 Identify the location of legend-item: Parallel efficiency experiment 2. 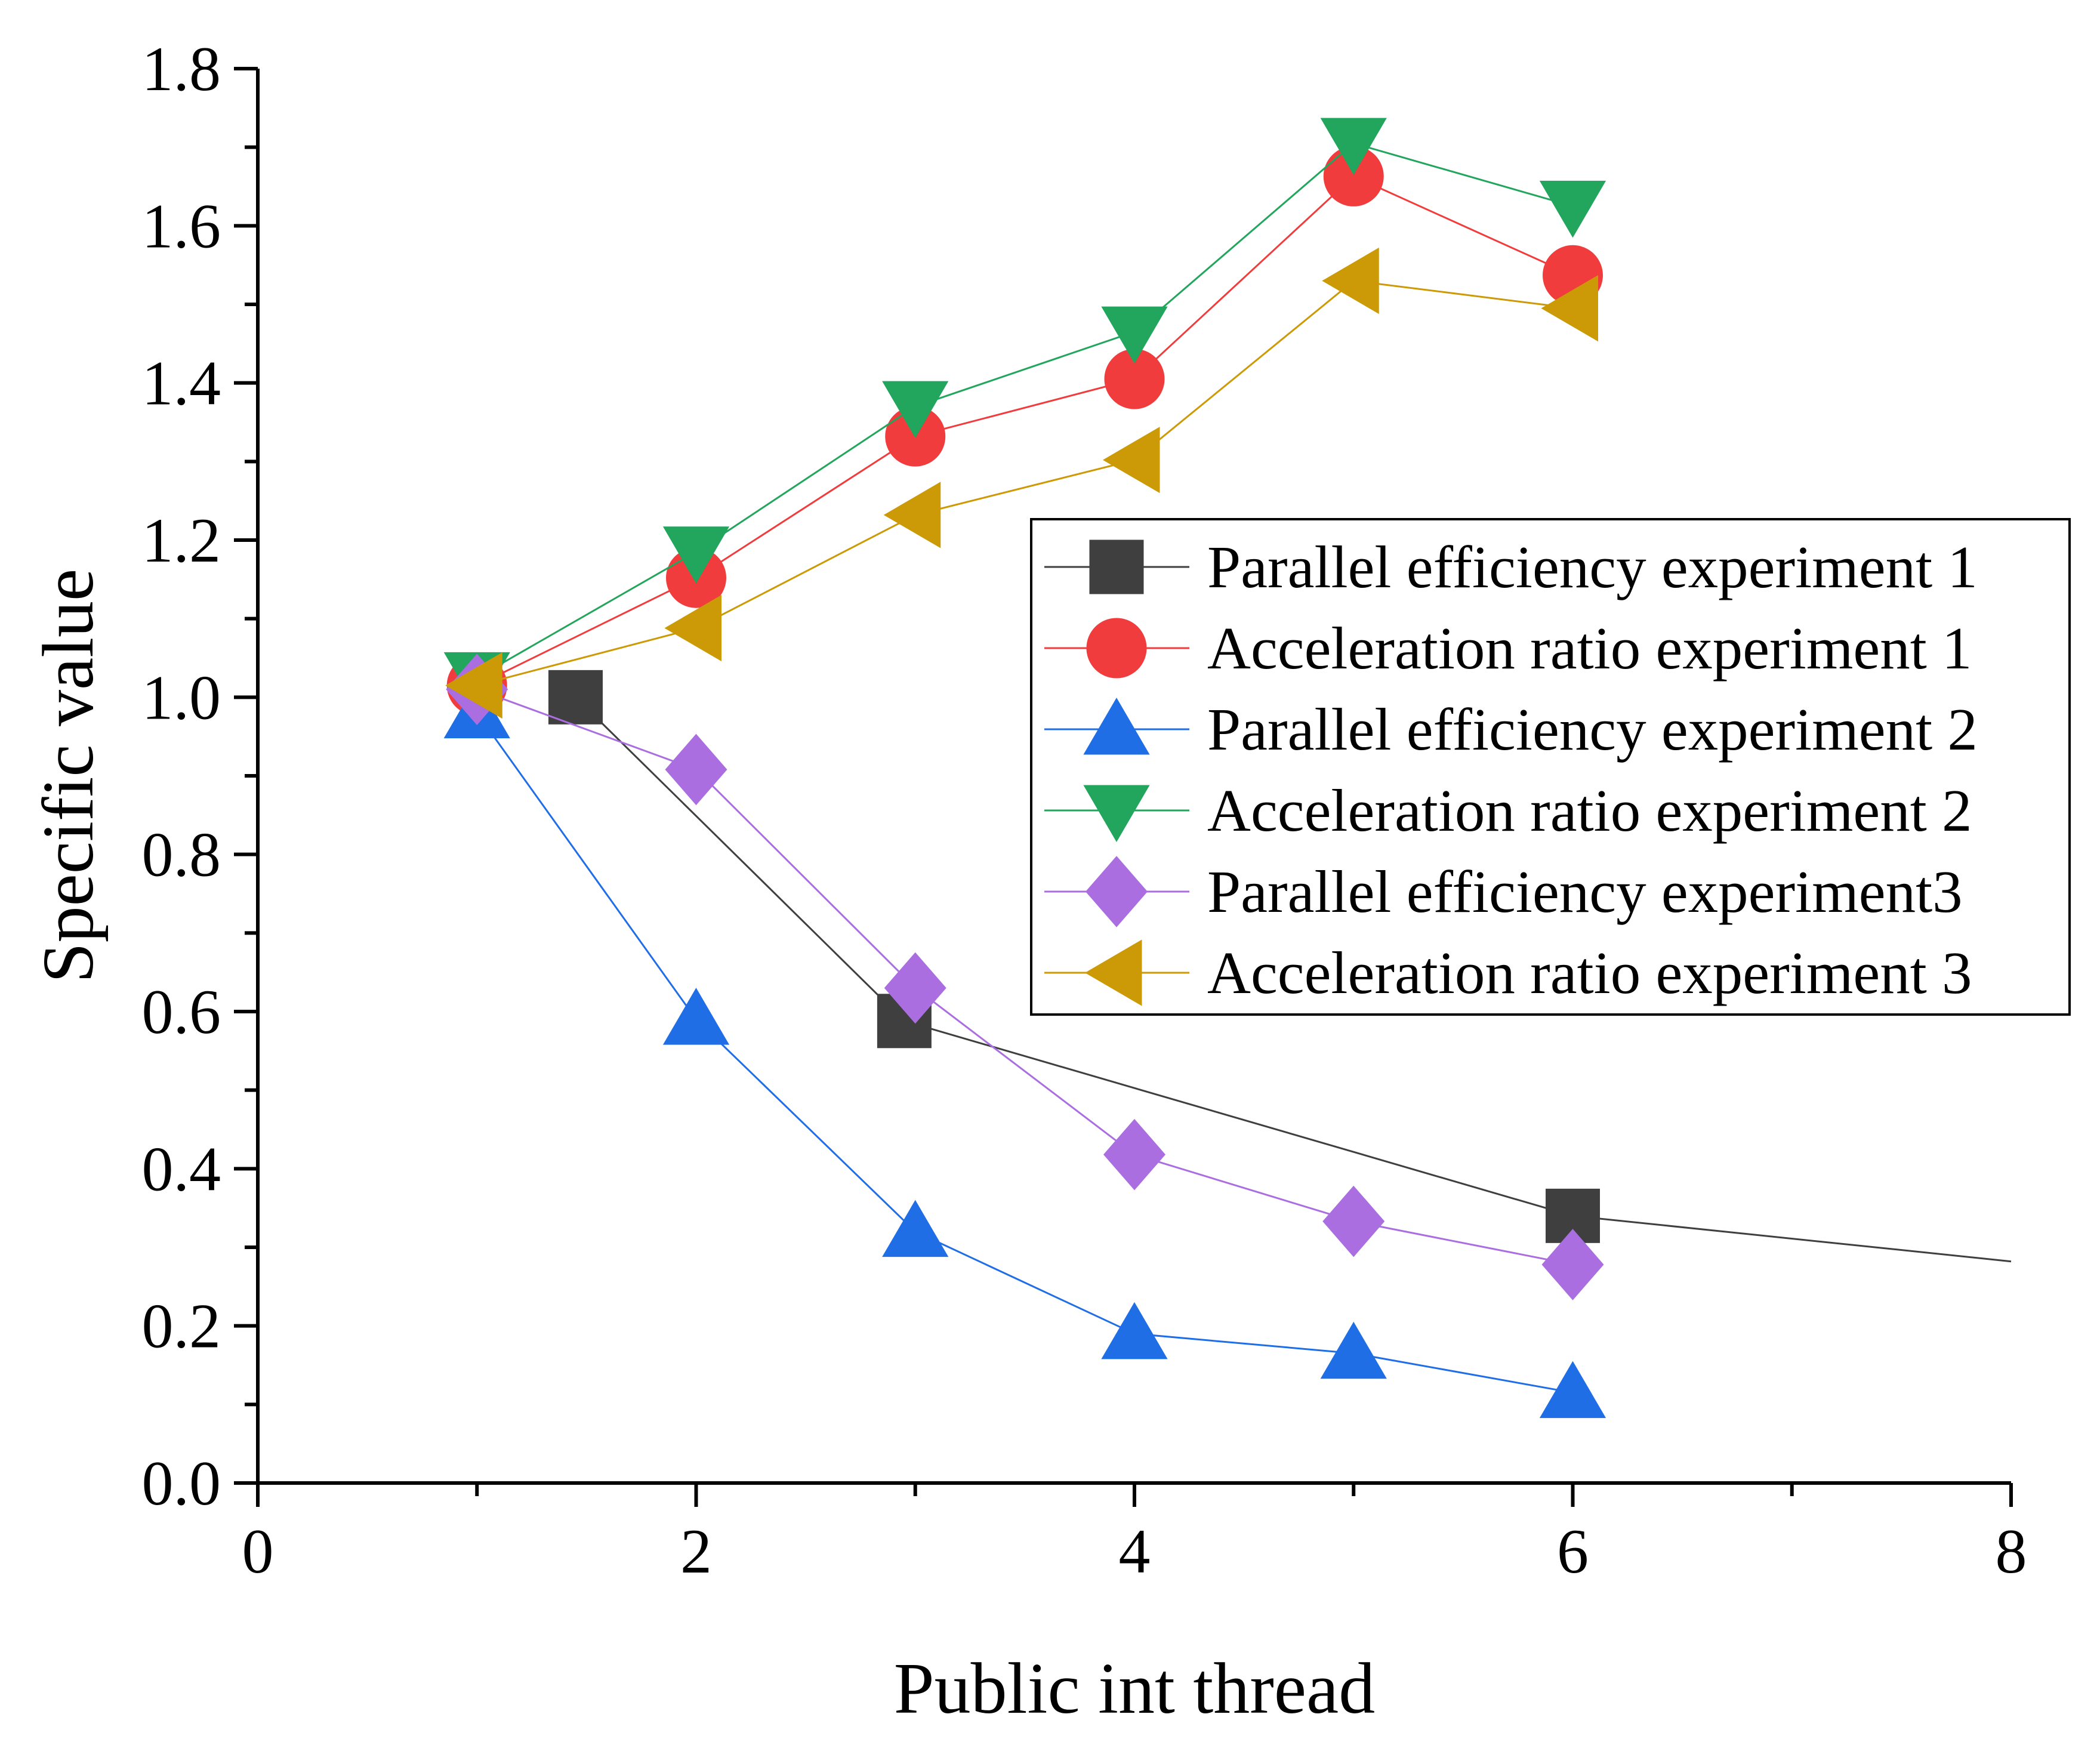
(1511, 729).